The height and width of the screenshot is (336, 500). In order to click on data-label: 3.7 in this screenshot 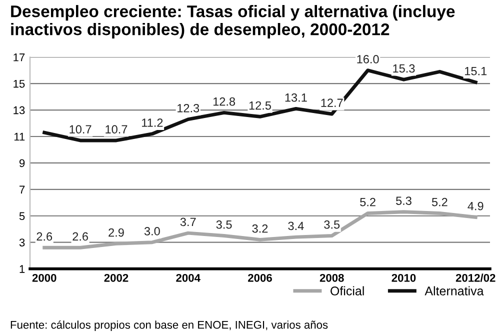, I will do `click(188, 222)`.